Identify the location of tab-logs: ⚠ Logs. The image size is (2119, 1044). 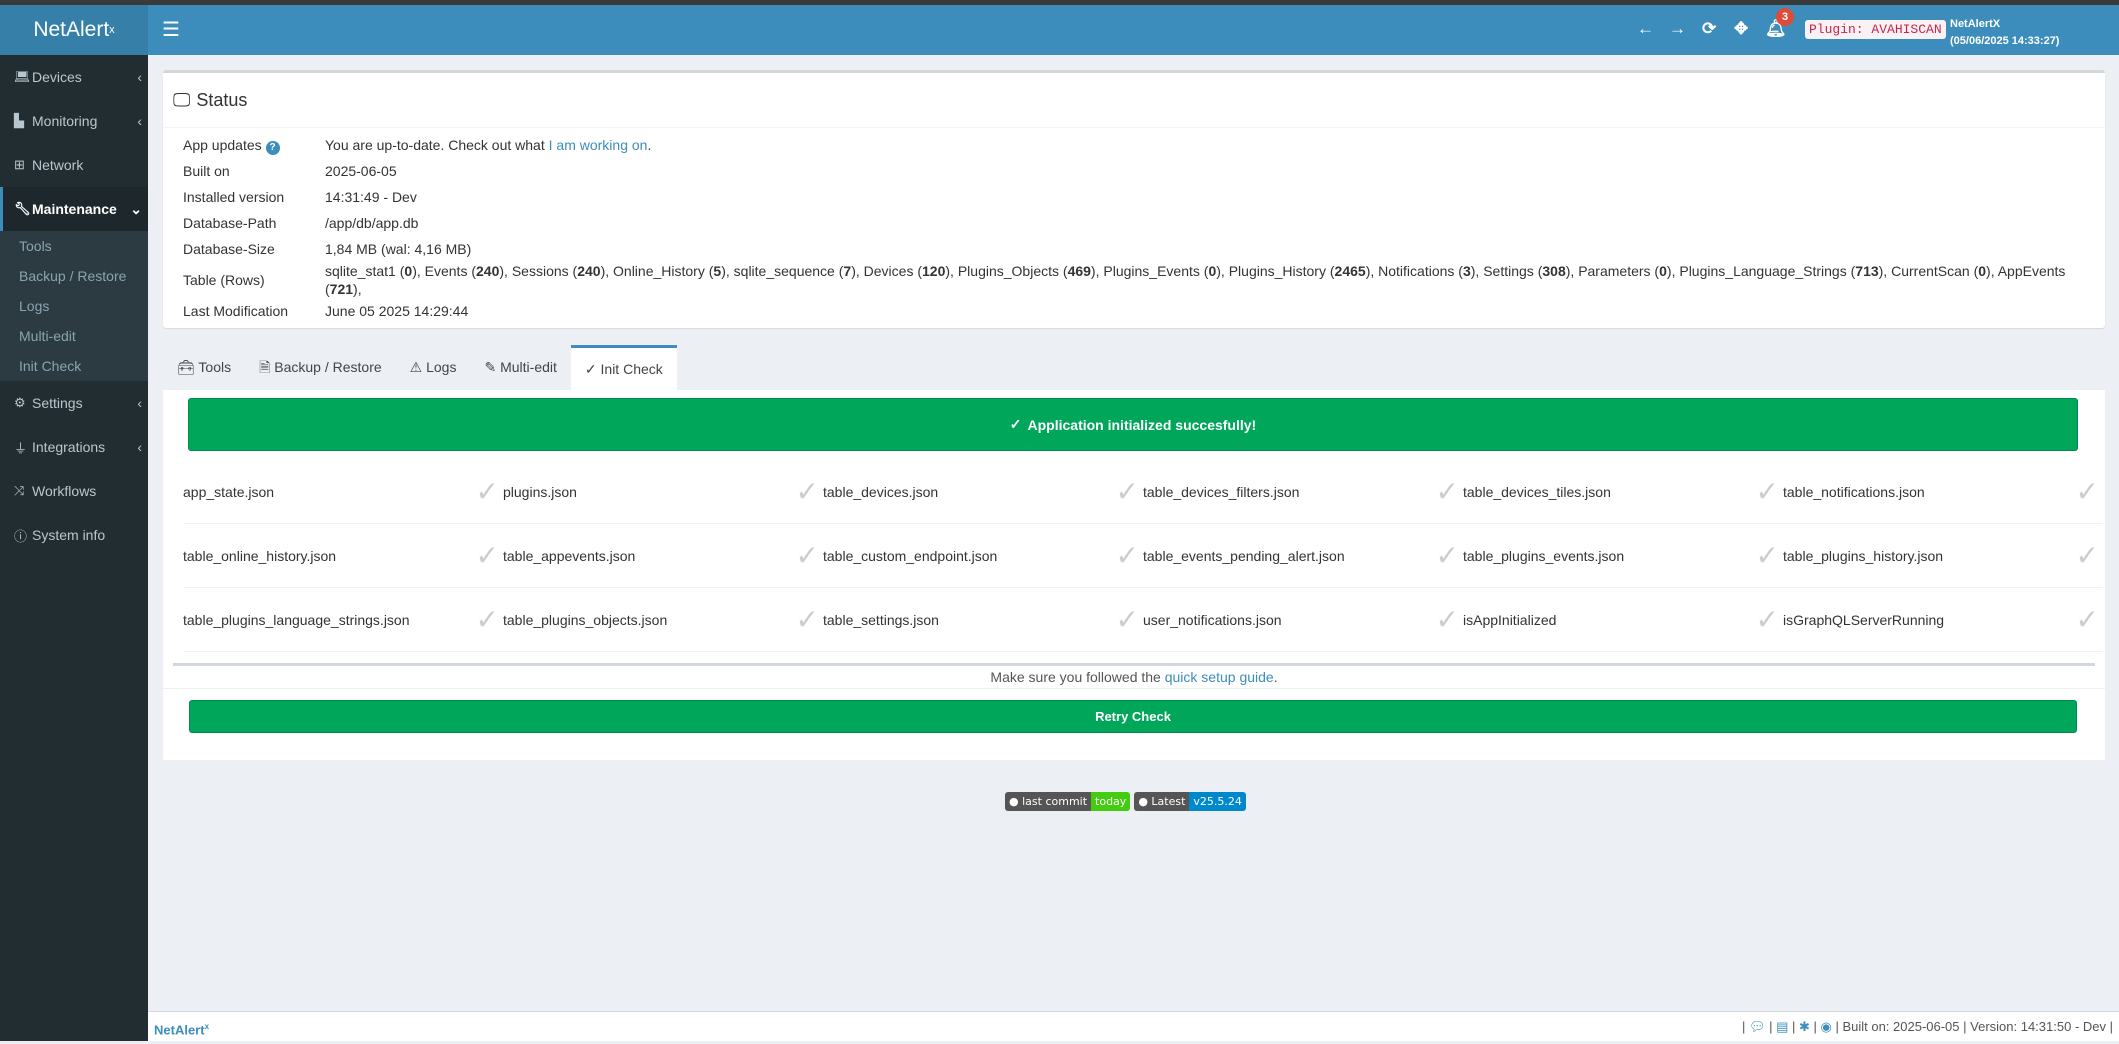
(433, 367).